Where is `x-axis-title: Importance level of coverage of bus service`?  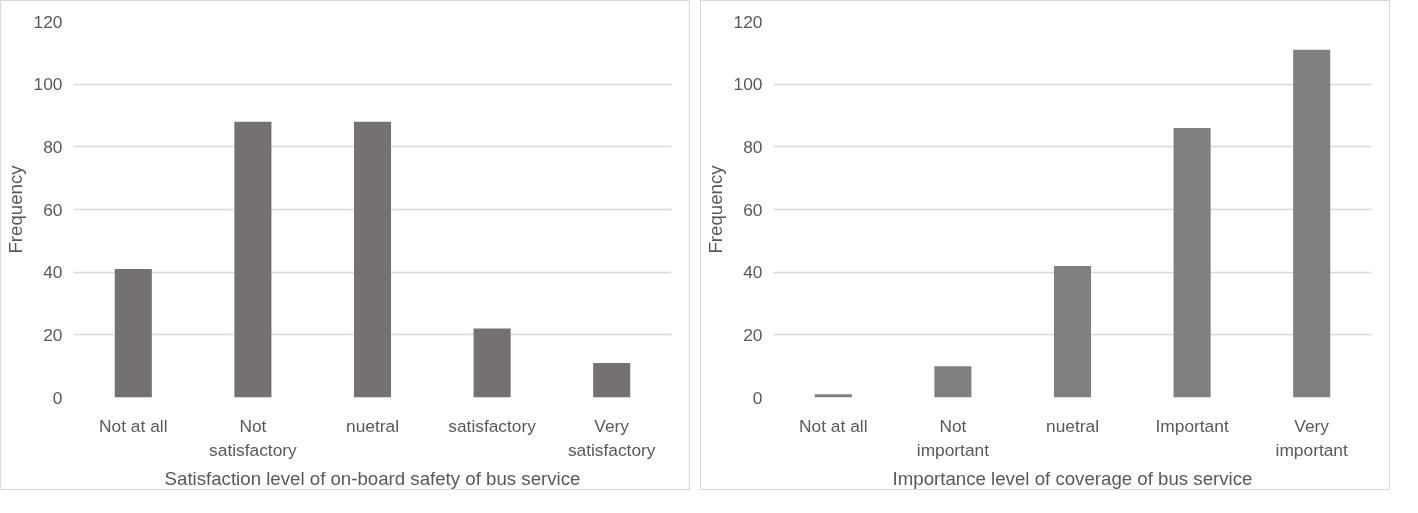 x-axis-title: Importance level of coverage of bus service is located at coordinates (1072, 478).